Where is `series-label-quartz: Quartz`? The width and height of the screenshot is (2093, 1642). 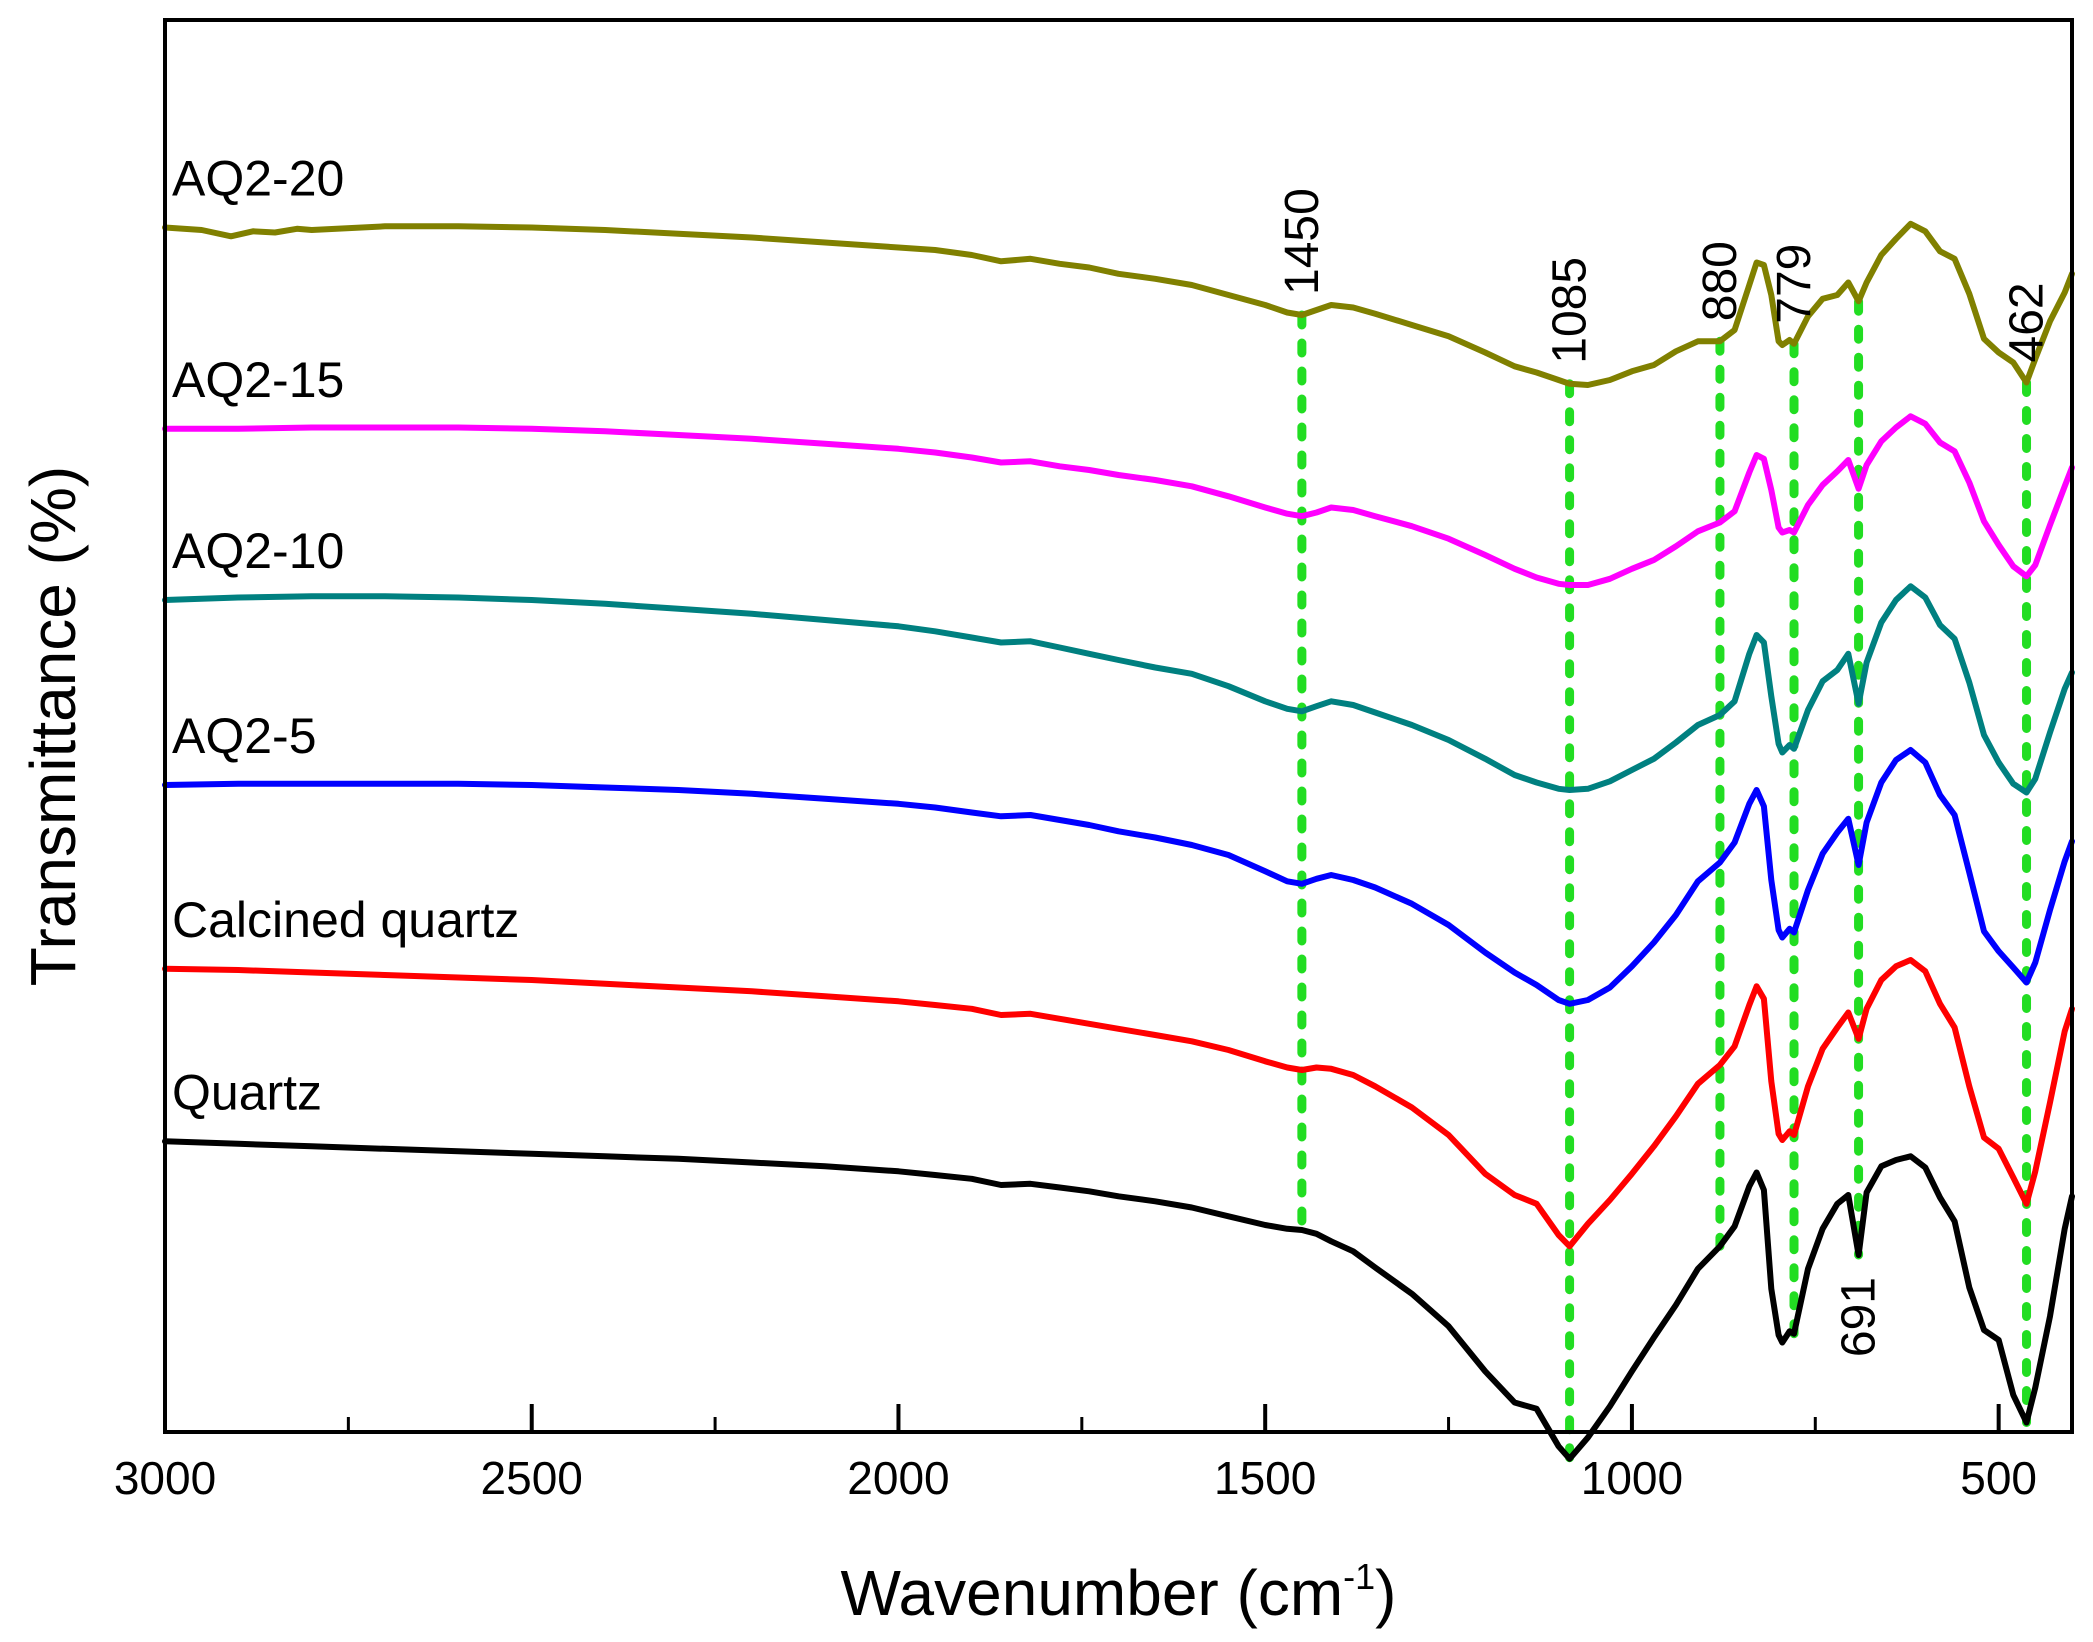 series-label-quartz: Quartz is located at coordinates (247, 1092).